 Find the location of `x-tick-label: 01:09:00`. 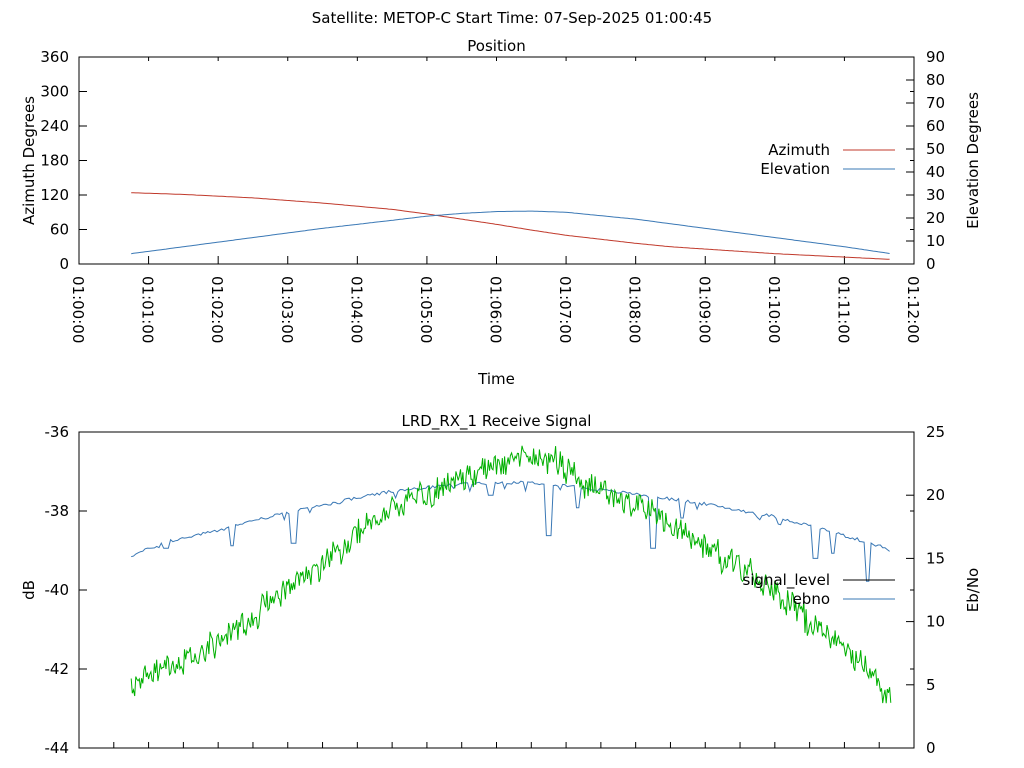

x-tick-label: 01:09:00 is located at coordinates (704, 309).